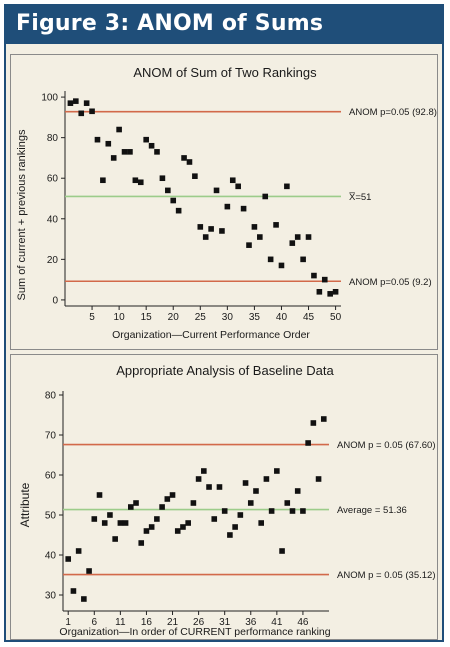 This screenshot has height=647, width=450. What do you see at coordinates (199, 622) in the screenshot?
I see `x-tick-label: 26` at bounding box center [199, 622].